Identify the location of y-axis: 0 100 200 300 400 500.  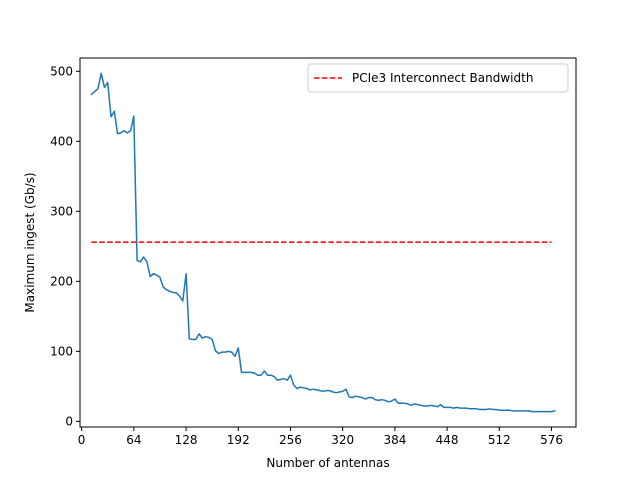
(65, 246).